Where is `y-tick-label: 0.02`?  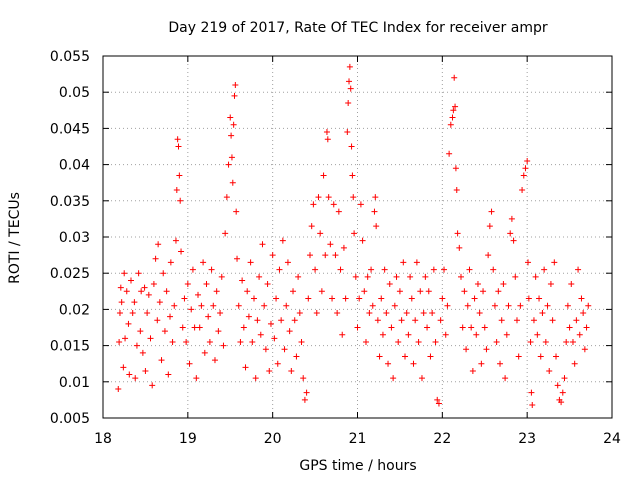
y-tick-label: 0.02 is located at coordinates (74, 310).